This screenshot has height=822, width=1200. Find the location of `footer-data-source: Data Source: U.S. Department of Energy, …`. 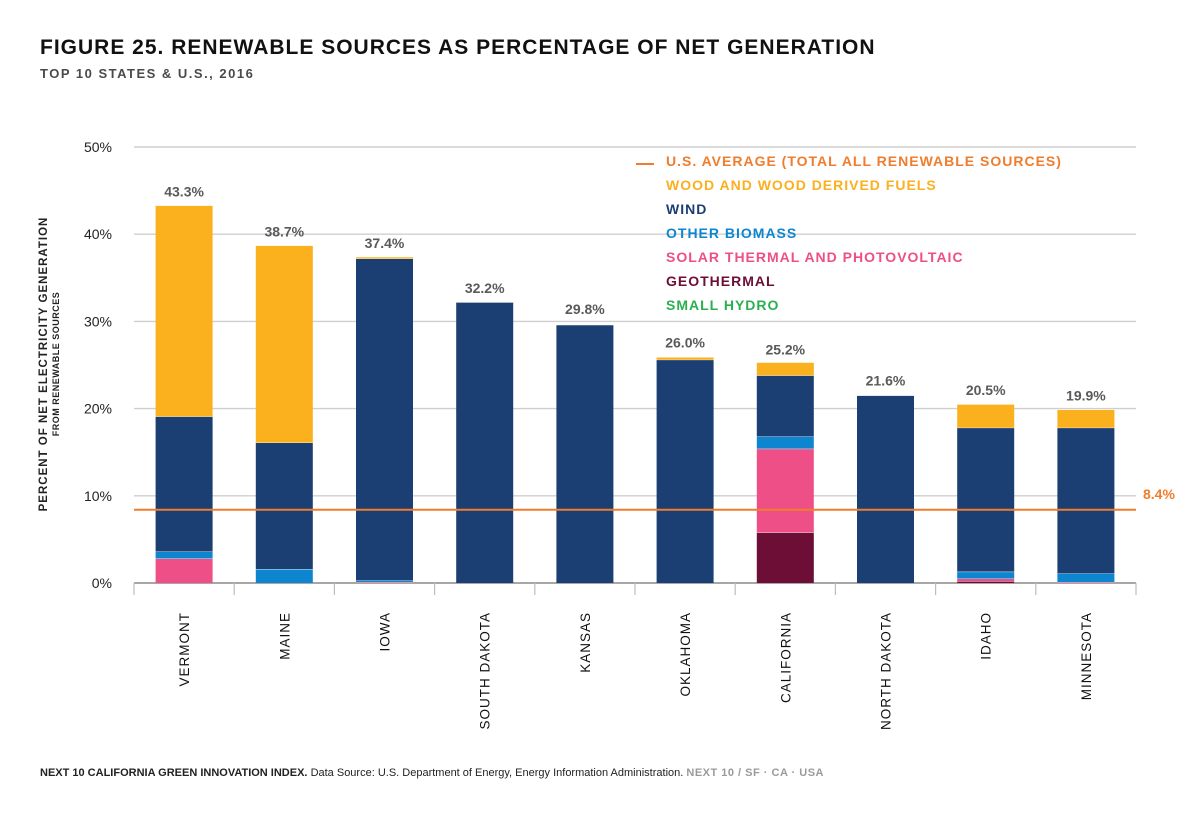

footer-data-source: Data Source: U.S. Department of Energy, … is located at coordinates (497, 773).